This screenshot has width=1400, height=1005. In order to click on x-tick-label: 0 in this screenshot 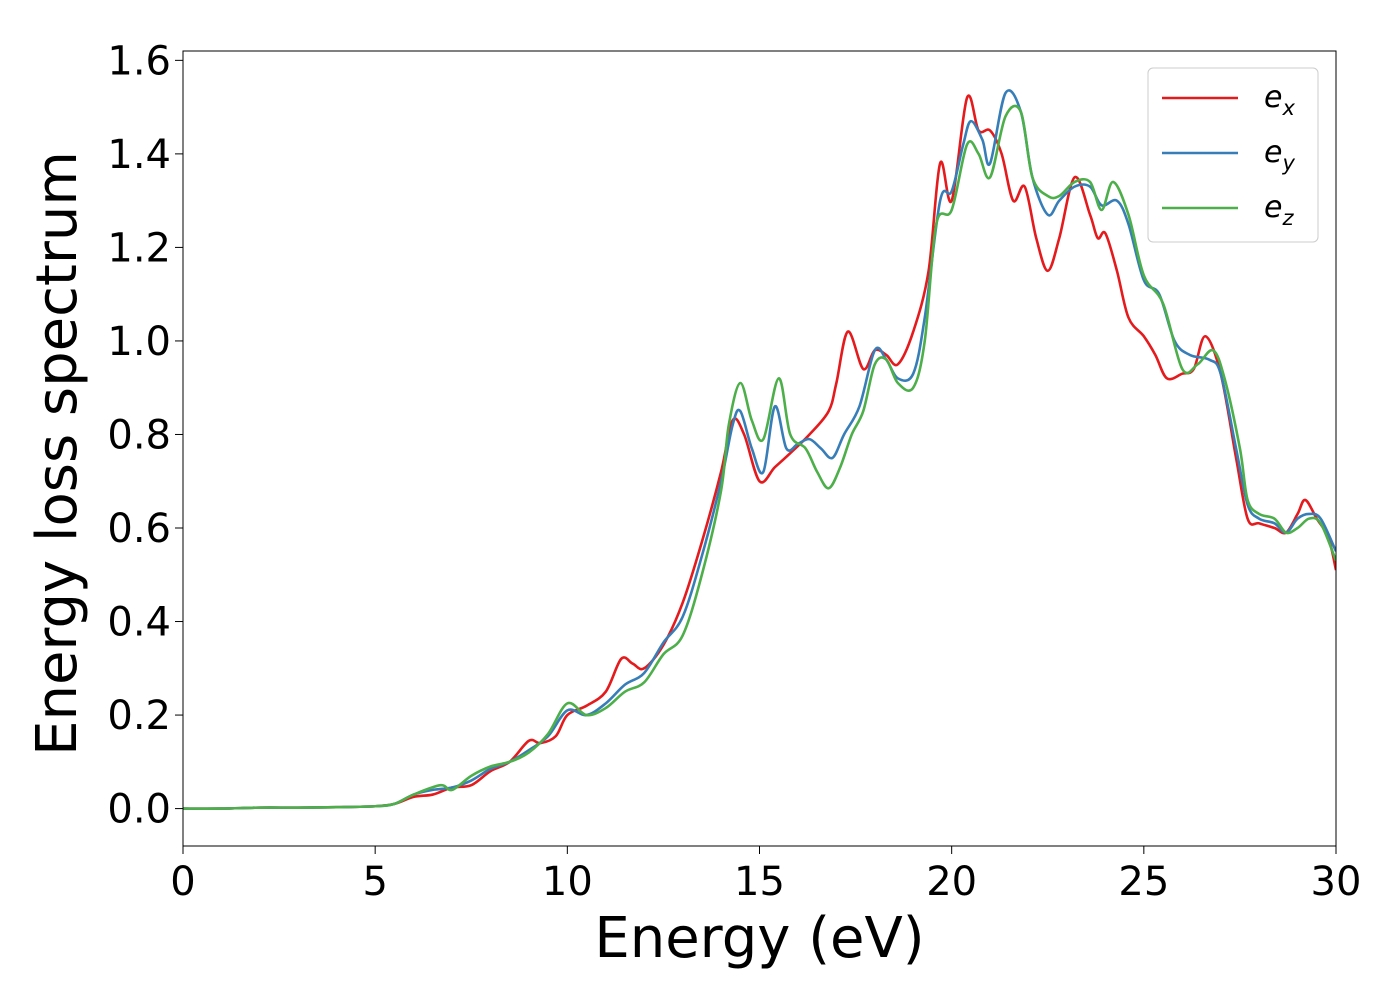, I will do `click(182, 882)`.